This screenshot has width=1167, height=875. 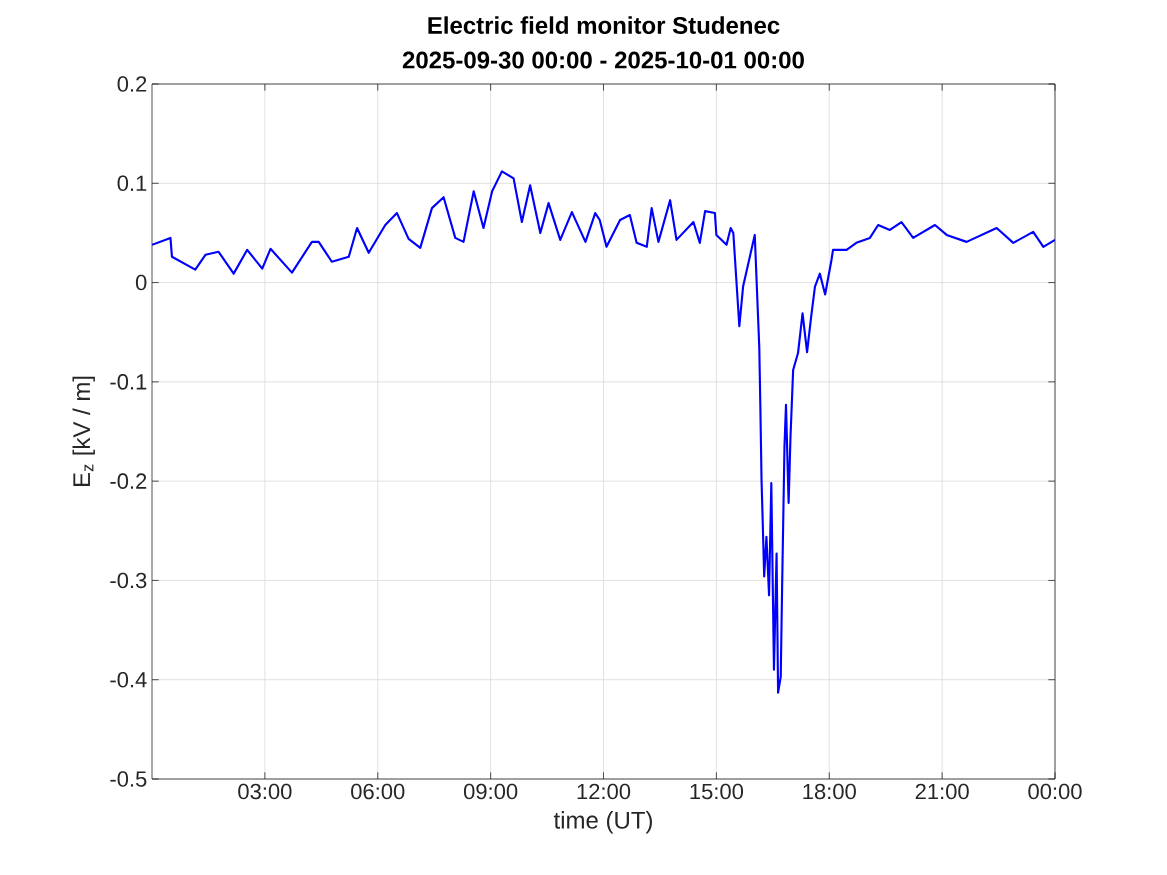 I want to click on chart-subtitle: 2025-09-30 00:00 - 2025-10-01 00:00, so click(x=603, y=60).